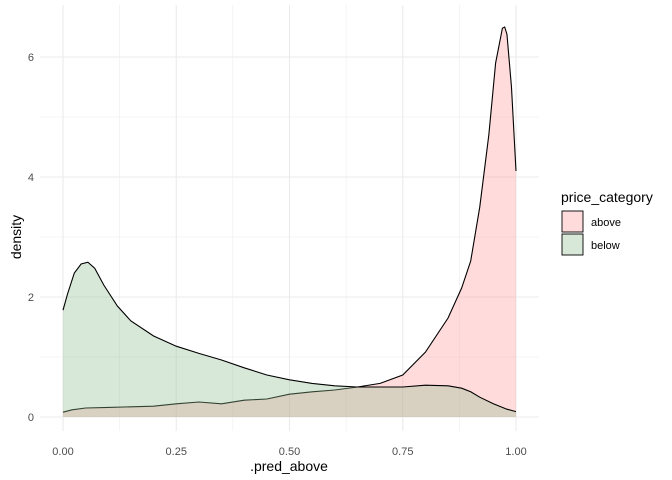 This screenshot has height=480, width=672. I want to click on legend-label-below: below, so click(605, 246).